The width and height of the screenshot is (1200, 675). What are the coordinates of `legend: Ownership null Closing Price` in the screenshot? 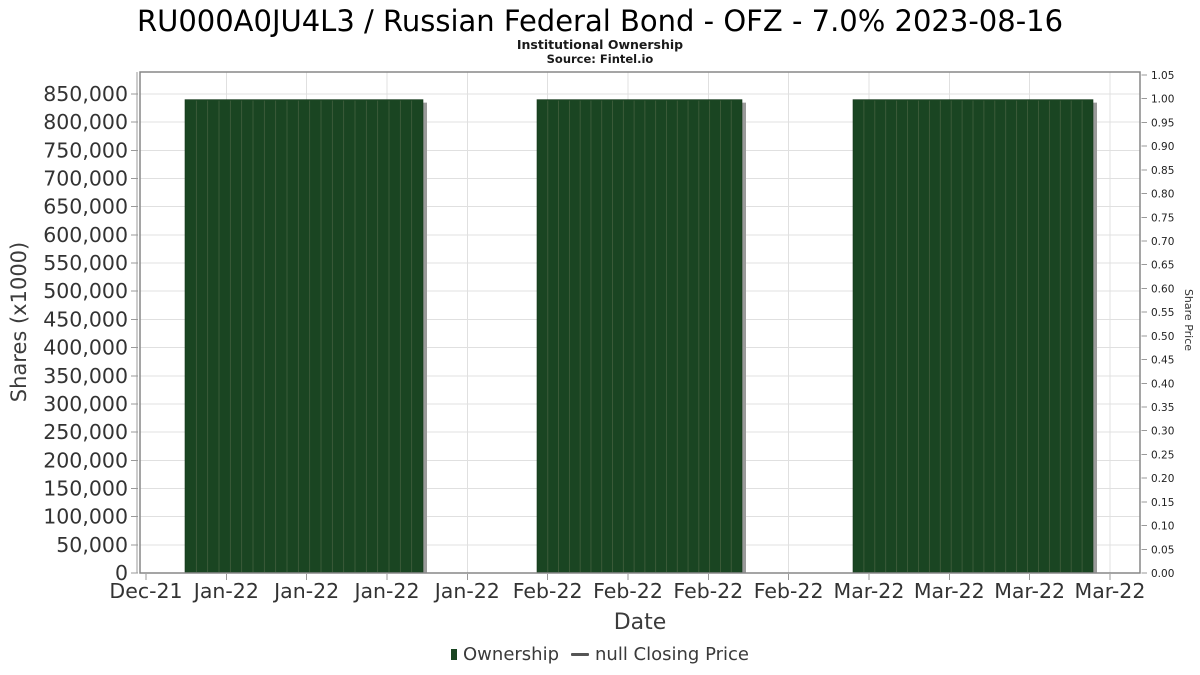 It's located at (600, 654).